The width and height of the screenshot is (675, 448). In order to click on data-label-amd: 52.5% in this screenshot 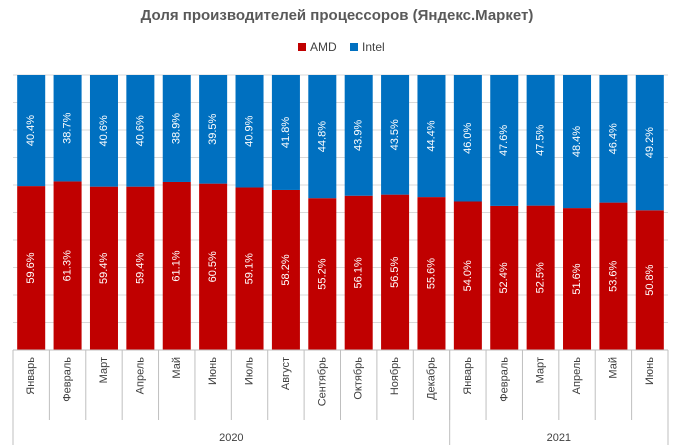, I will do `click(541, 277)`.